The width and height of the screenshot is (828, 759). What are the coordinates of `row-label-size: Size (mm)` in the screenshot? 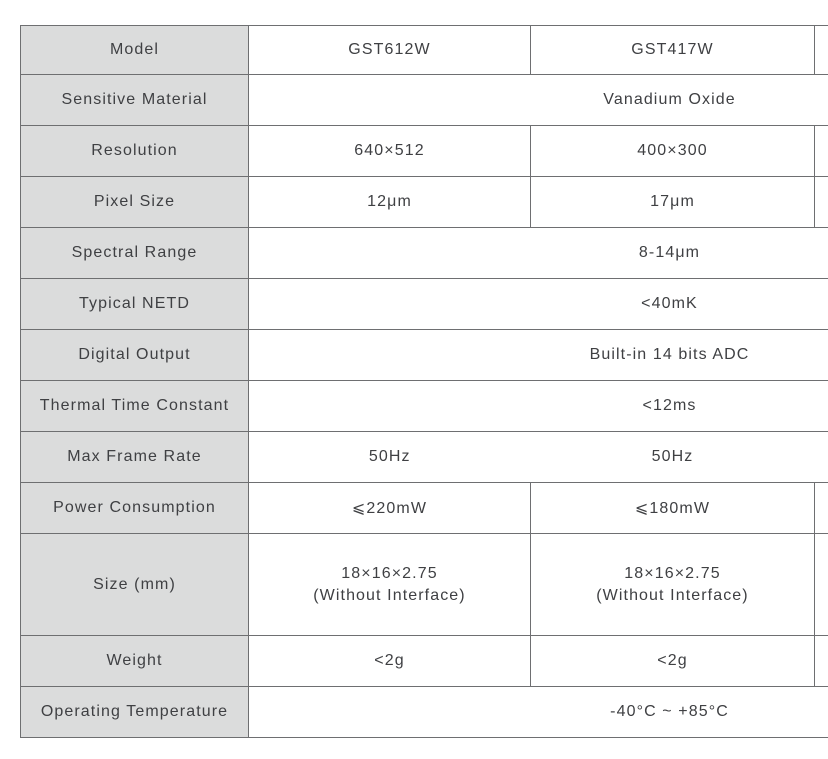 It's located at (134, 584).